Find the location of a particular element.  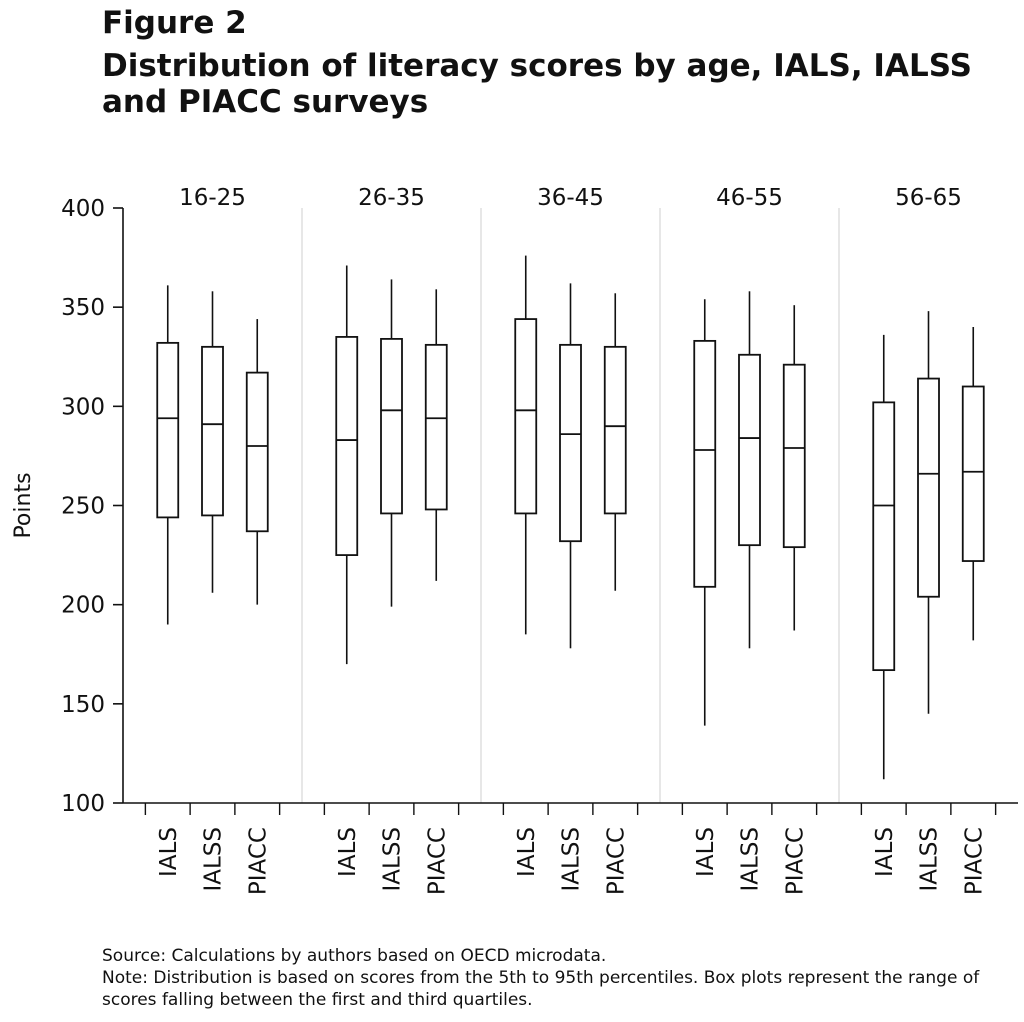

y-tick-label: 100 is located at coordinates (83, 804).